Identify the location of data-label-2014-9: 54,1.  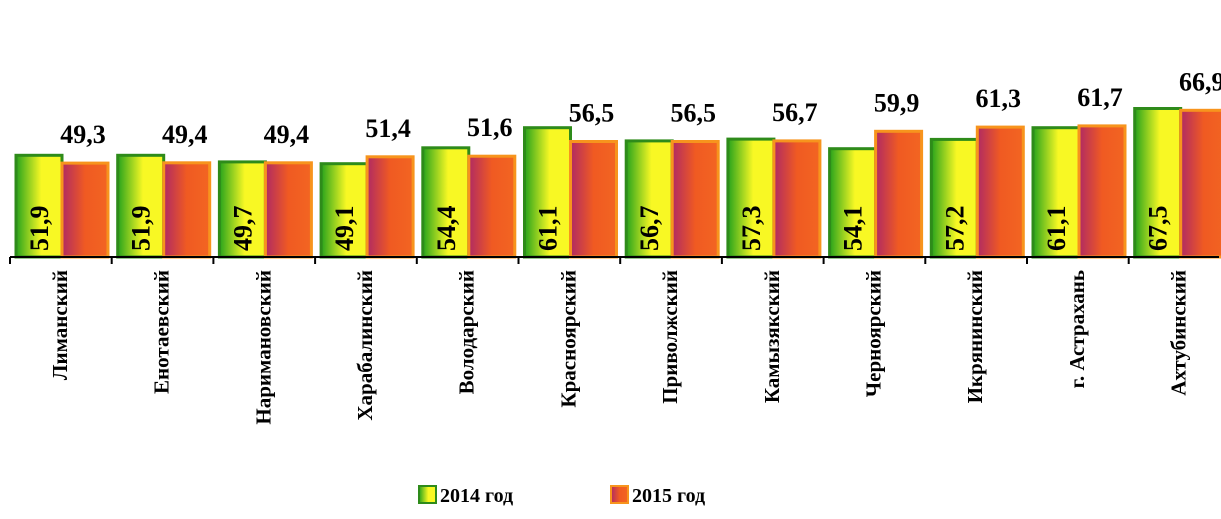
(853, 229).